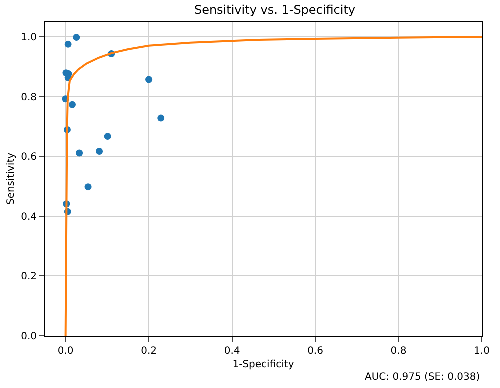 The width and height of the screenshot is (500, 388). What do you see at coordinates (316, 351) in the screenshot?
I see `x-tick-label: 0.6` at bounding box center [316, 351].